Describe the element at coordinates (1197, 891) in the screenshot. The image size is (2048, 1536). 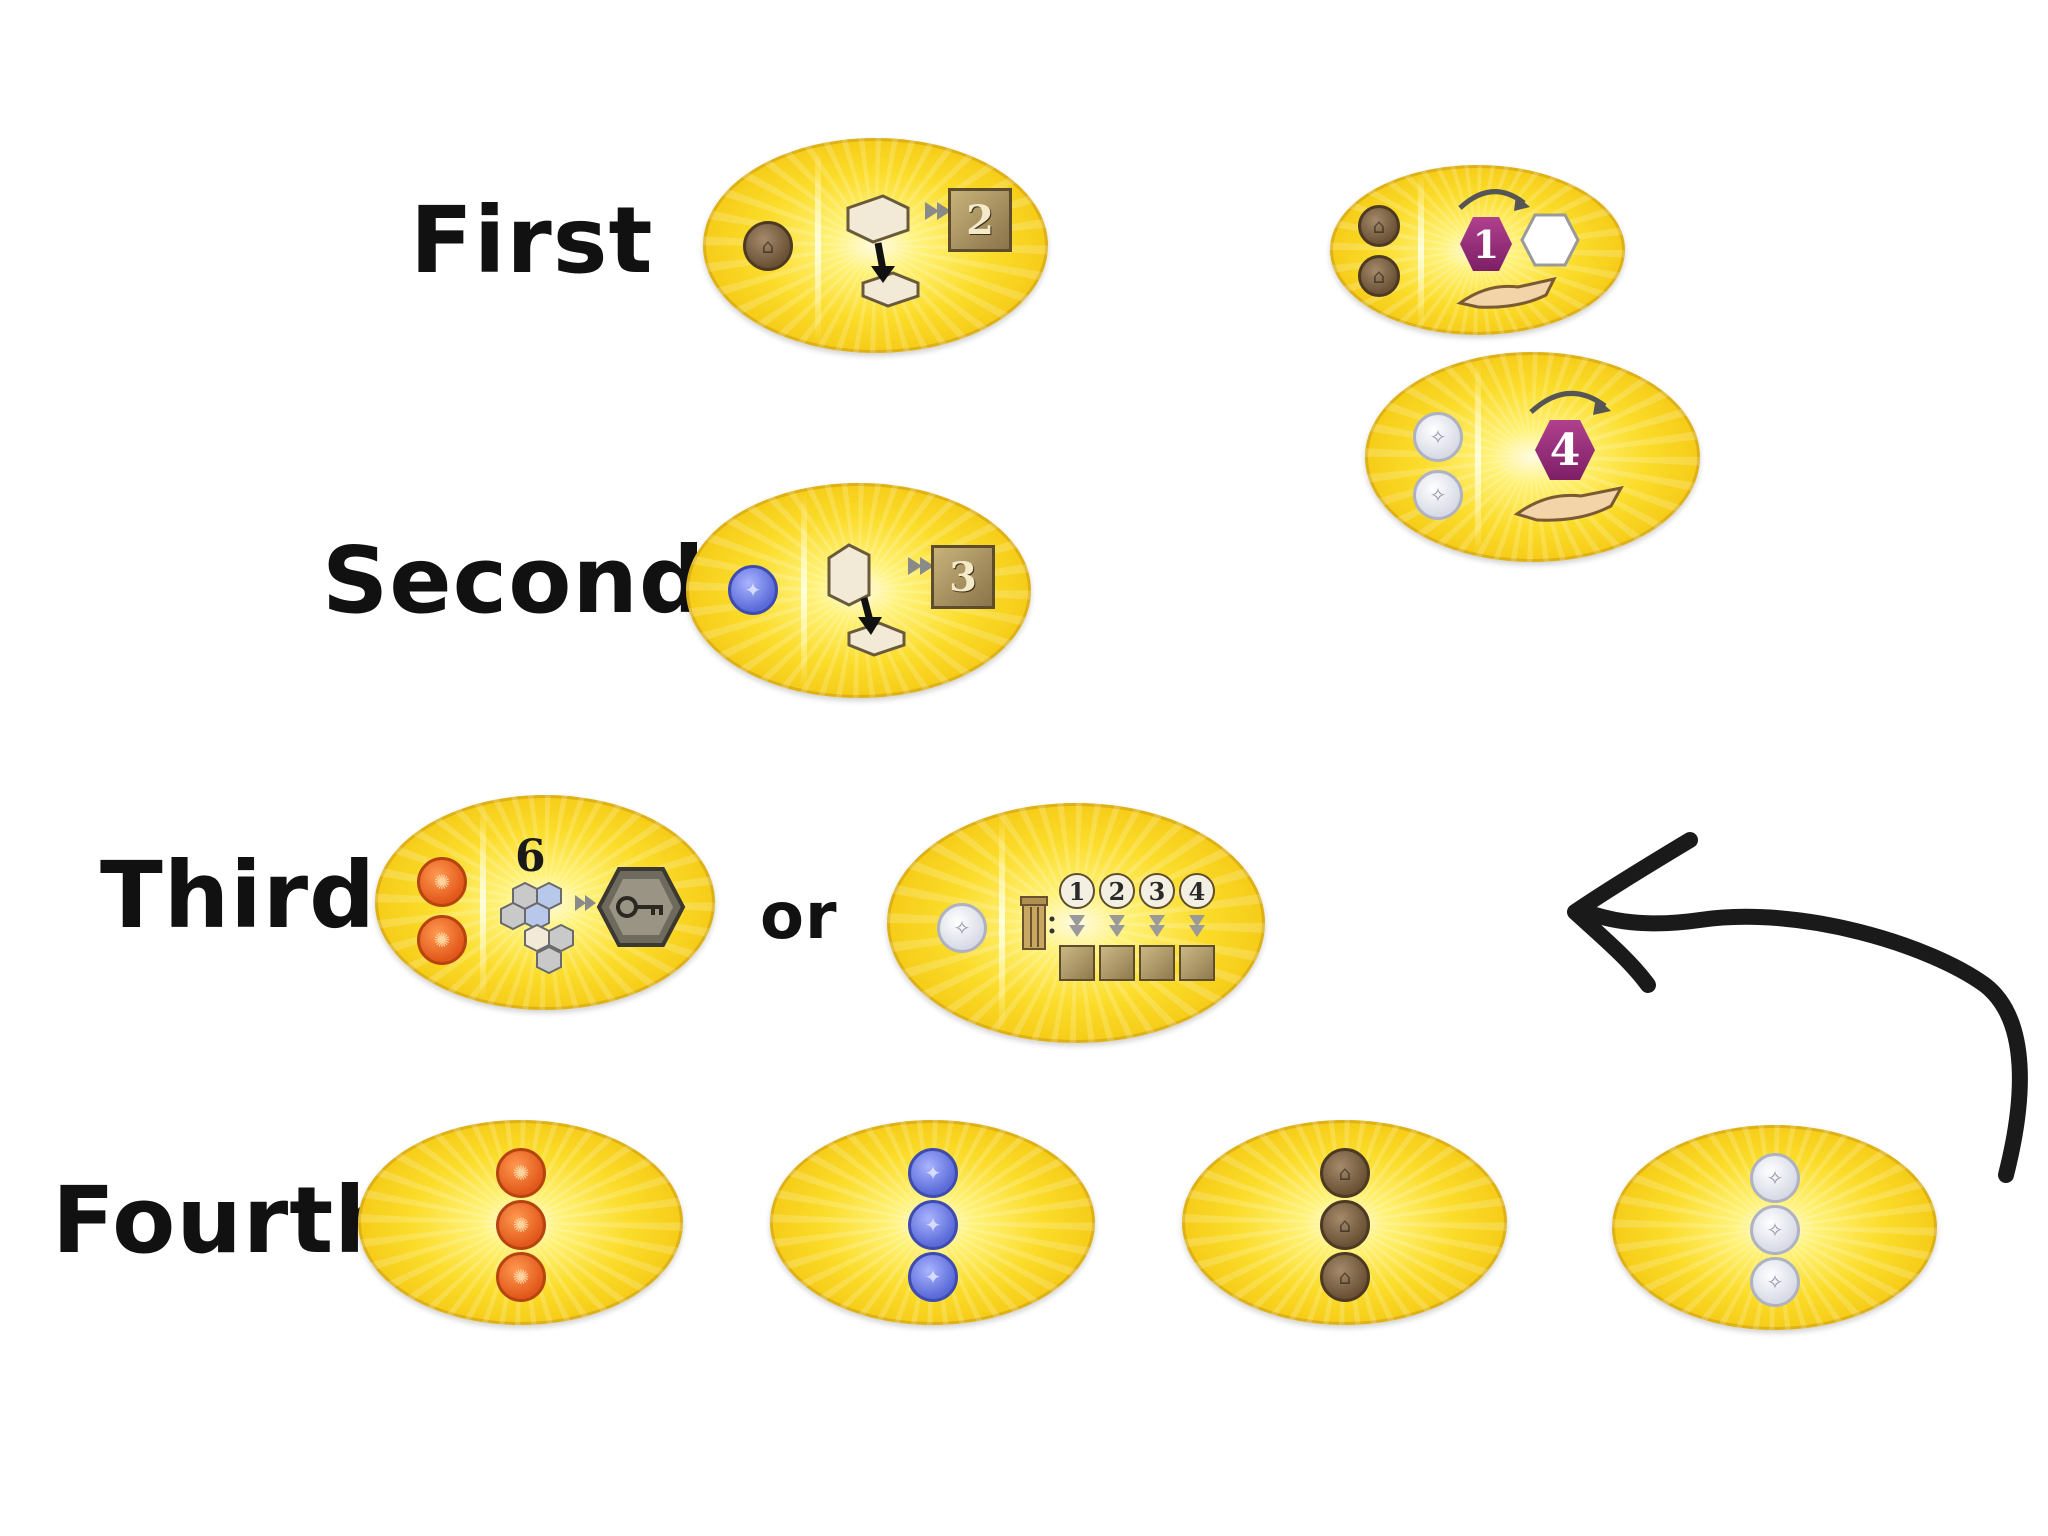
I see `number-4-icon: 4` at that location.